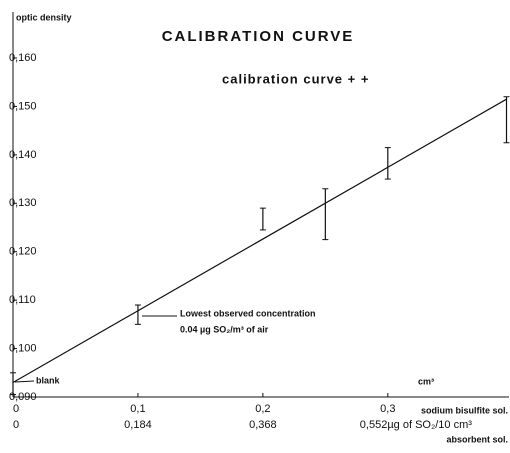 This screenshot has height=453, width=510. I want to click on y-tick-label: 0,120, so click(23, 252).